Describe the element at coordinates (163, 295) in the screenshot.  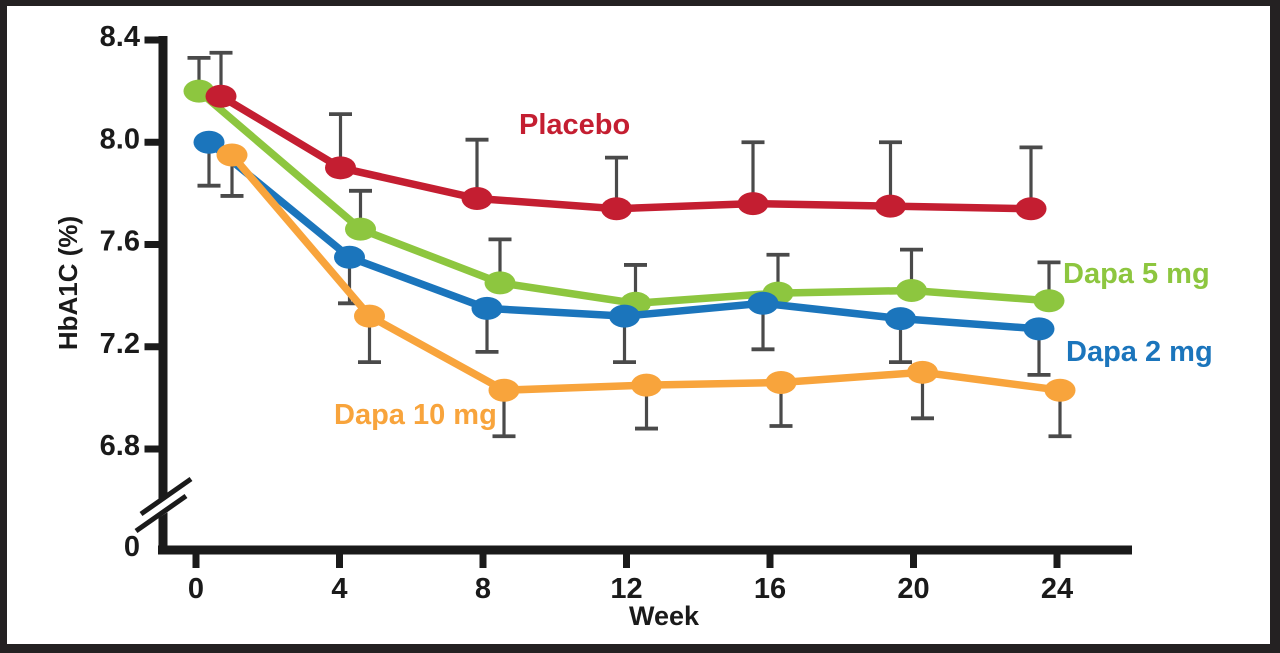
I see `y-axis-line` at that location.